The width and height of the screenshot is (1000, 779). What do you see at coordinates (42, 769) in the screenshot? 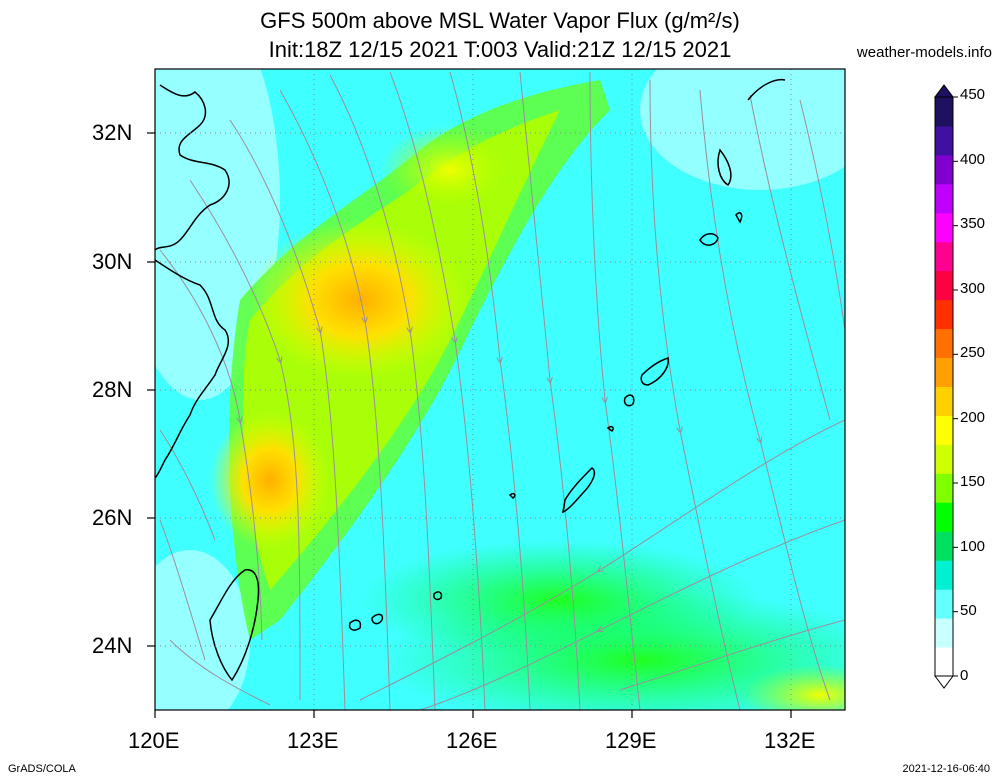
I see `footer-credit: GrADS/COLA` at bounding box center [42, 769].